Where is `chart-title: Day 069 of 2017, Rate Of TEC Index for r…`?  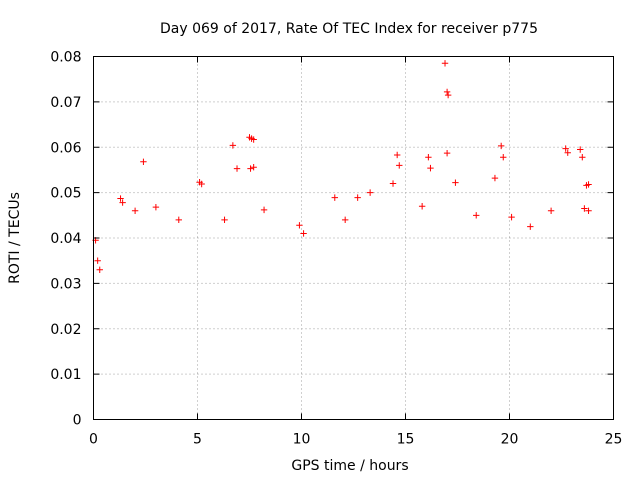 chart-title: Day 069 of 2017, Rate Of TEC Index for r… is located at coordinates (349, 29).